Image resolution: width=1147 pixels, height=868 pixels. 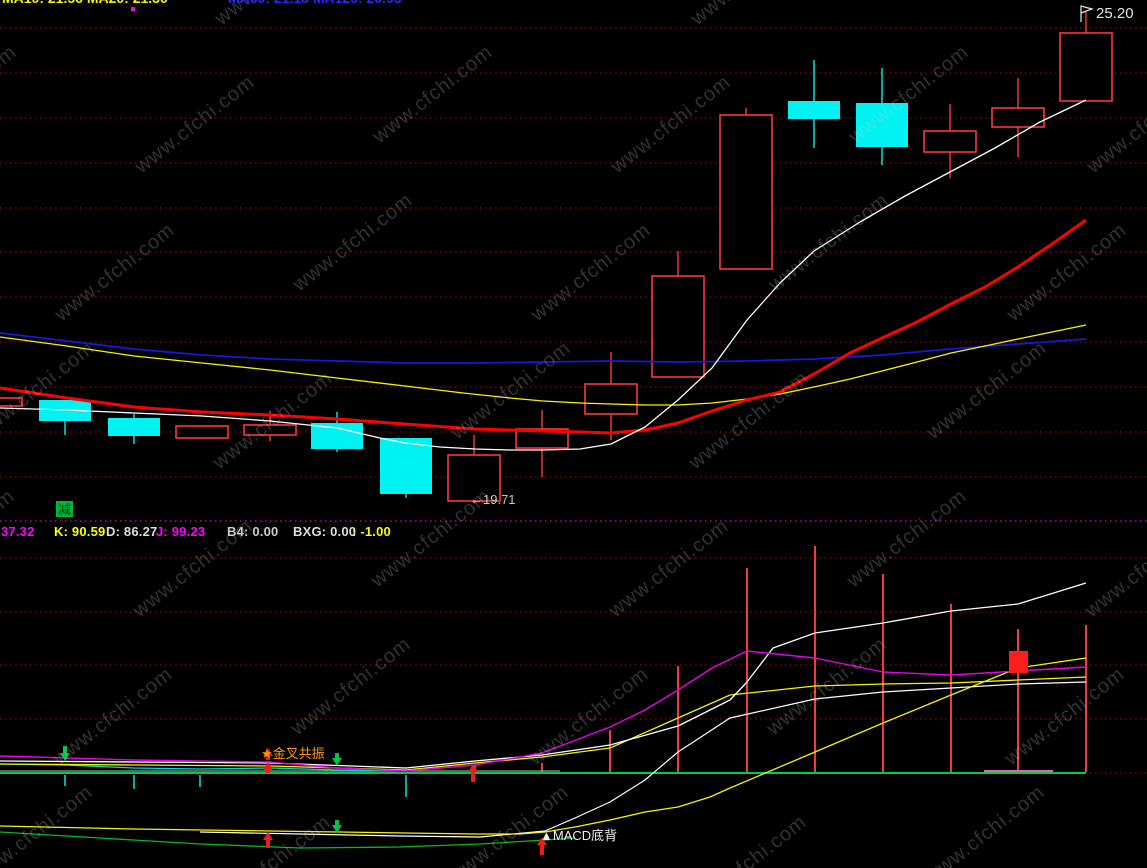 I want to click on ma-yellow, so click(x=543, y=365).